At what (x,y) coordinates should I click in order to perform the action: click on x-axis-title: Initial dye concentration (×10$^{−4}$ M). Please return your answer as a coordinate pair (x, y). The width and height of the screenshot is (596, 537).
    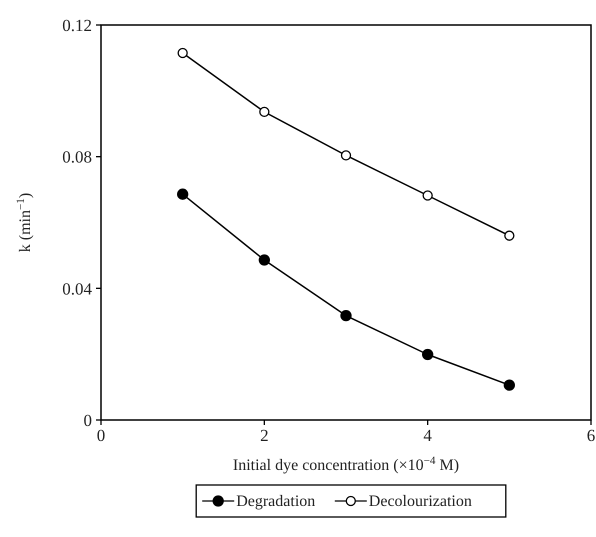
    Looking at the image, I should click on (346, 464).